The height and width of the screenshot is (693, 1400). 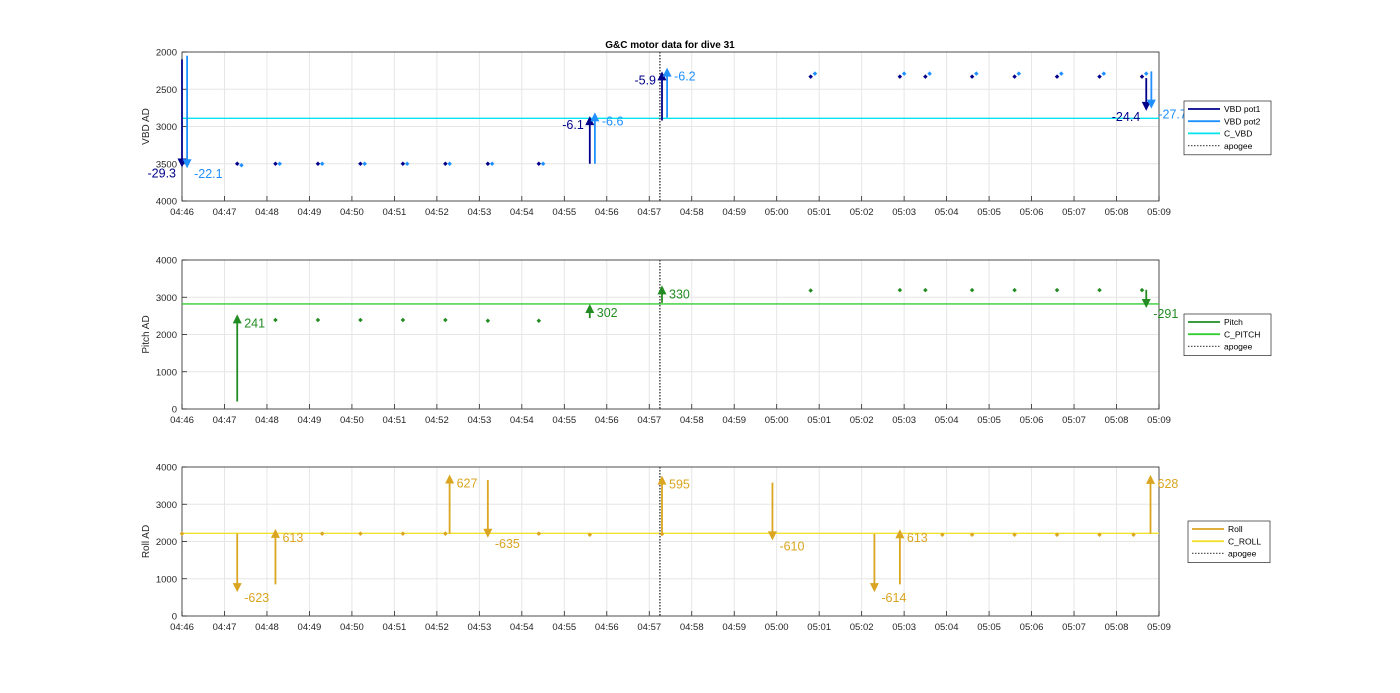 What do you see at coordinates (1074, 212) in the screenshot?
I see `x-tick-label: 05:07` at bounding box center [1074, 212].